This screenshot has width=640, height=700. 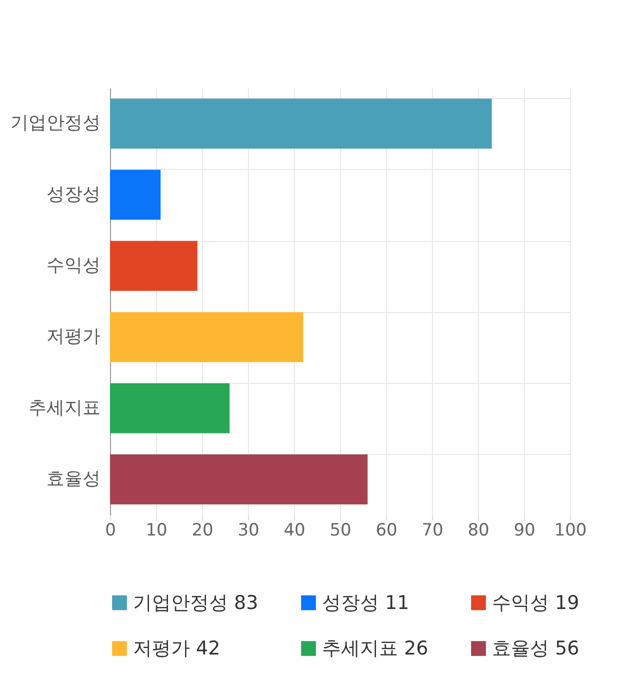 I want to click on x-tick-label: 50, so click(x=341, y=530).